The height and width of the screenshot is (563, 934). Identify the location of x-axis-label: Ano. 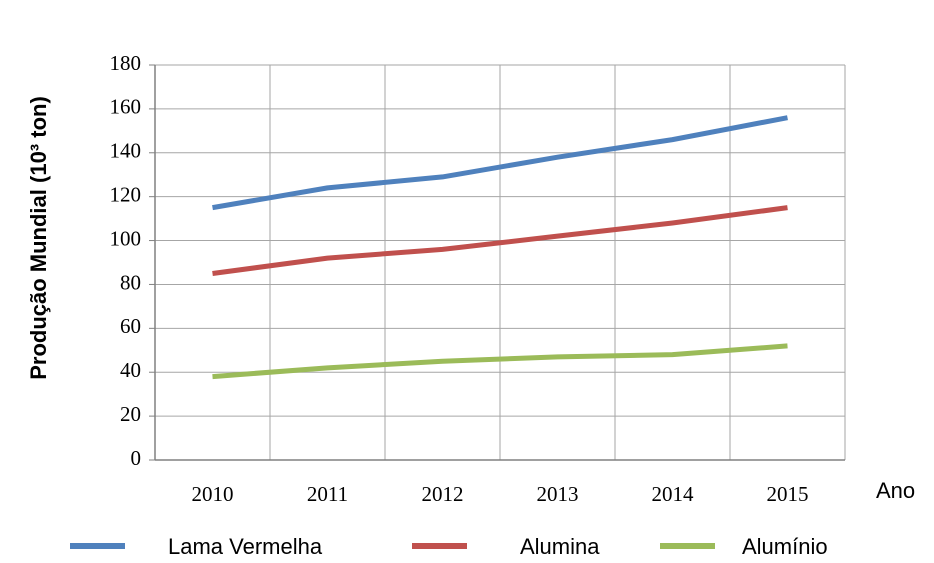
(895, 490).